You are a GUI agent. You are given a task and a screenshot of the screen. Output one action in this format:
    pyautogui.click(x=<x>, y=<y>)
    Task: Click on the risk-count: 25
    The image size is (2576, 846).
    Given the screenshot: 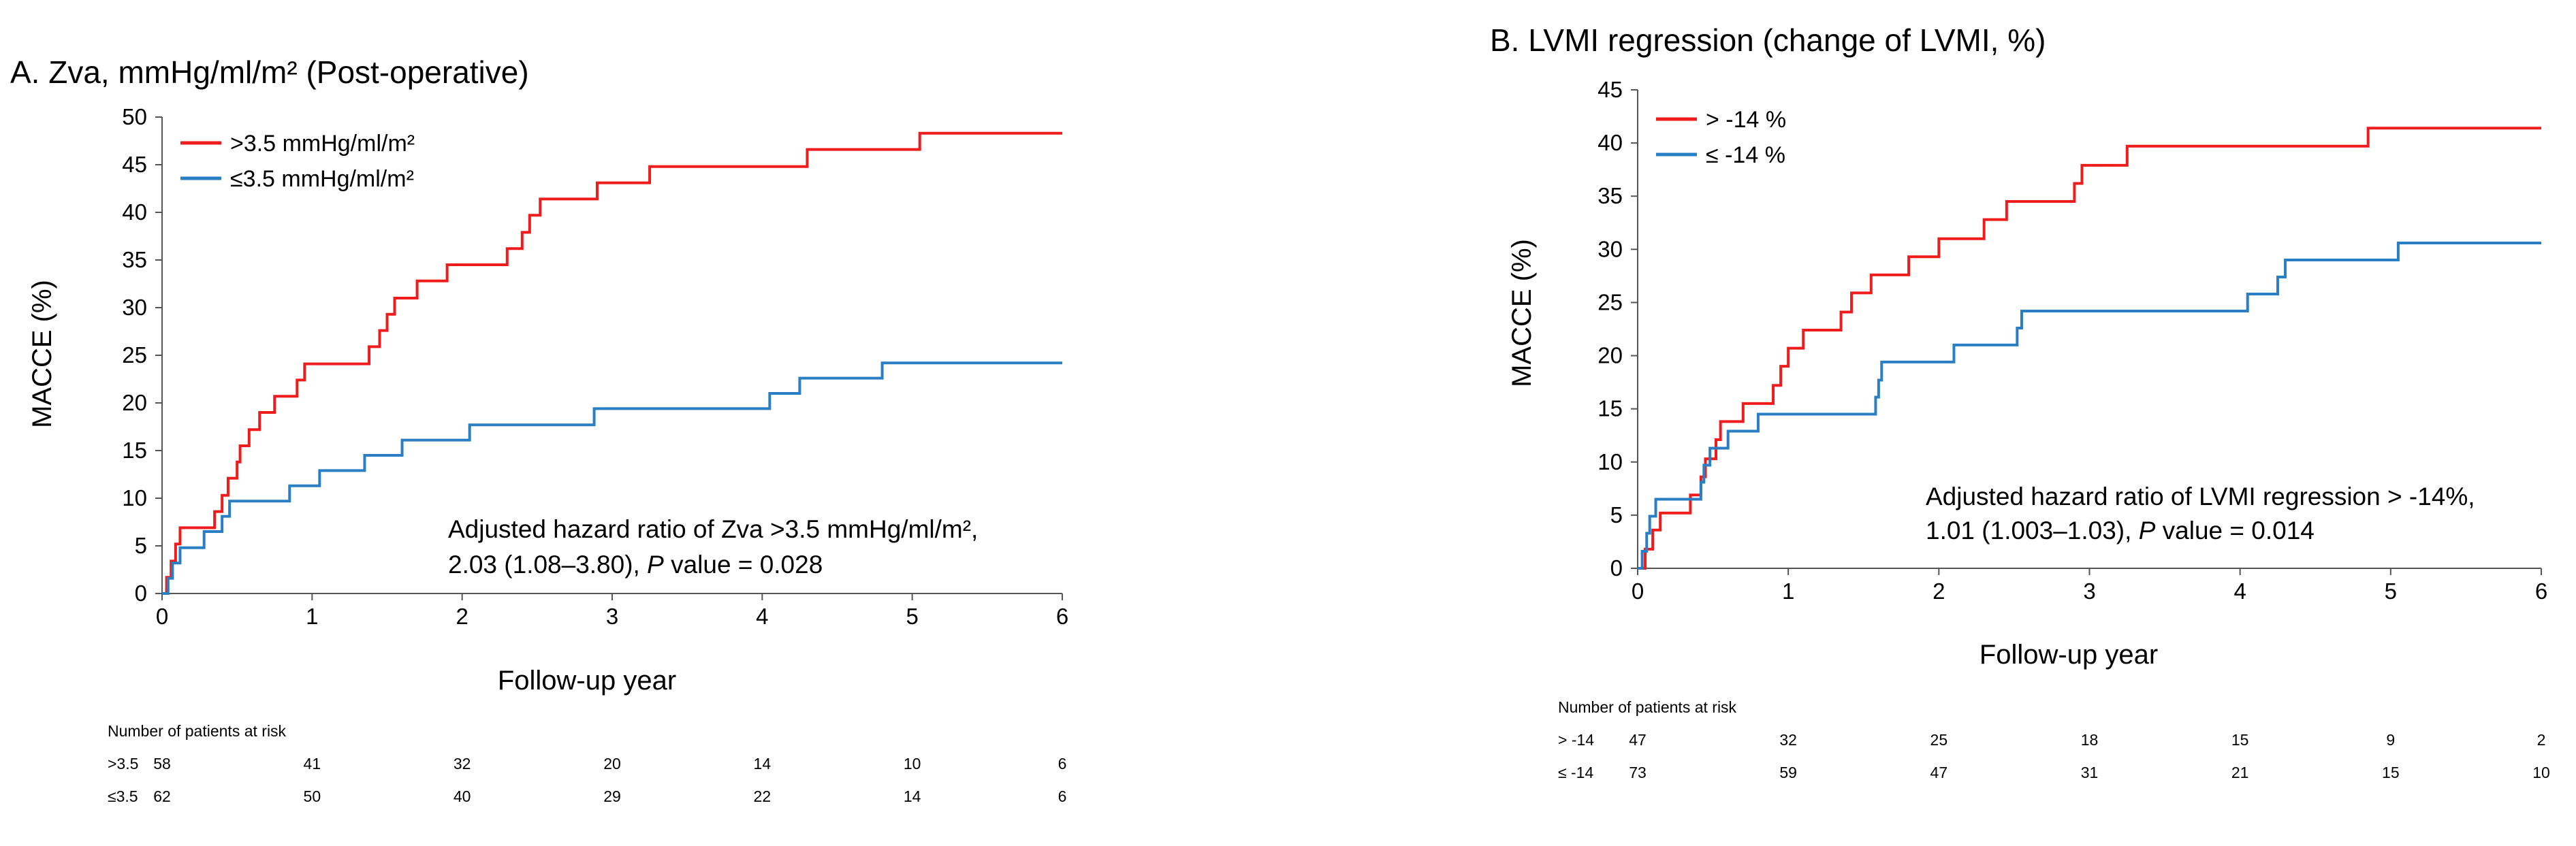 What is the action you would take?
    pyautogui.click(x=1939, y=740)
    